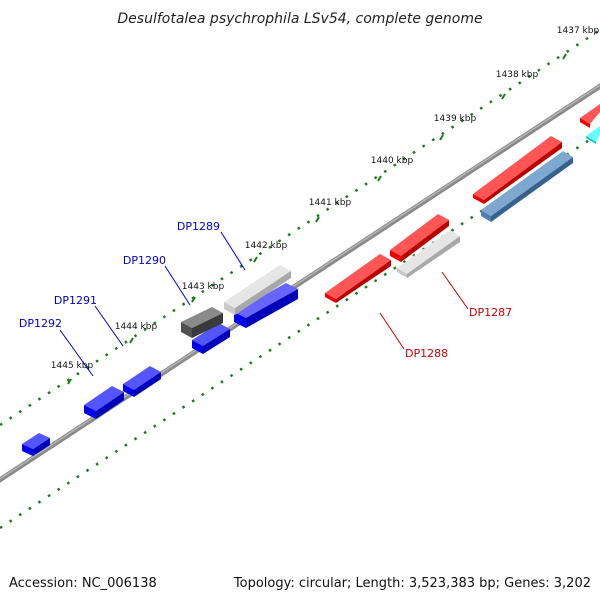 This screenshot has height=600, width=600. I want to click on gene-cyan-edge, so click(593, 135).